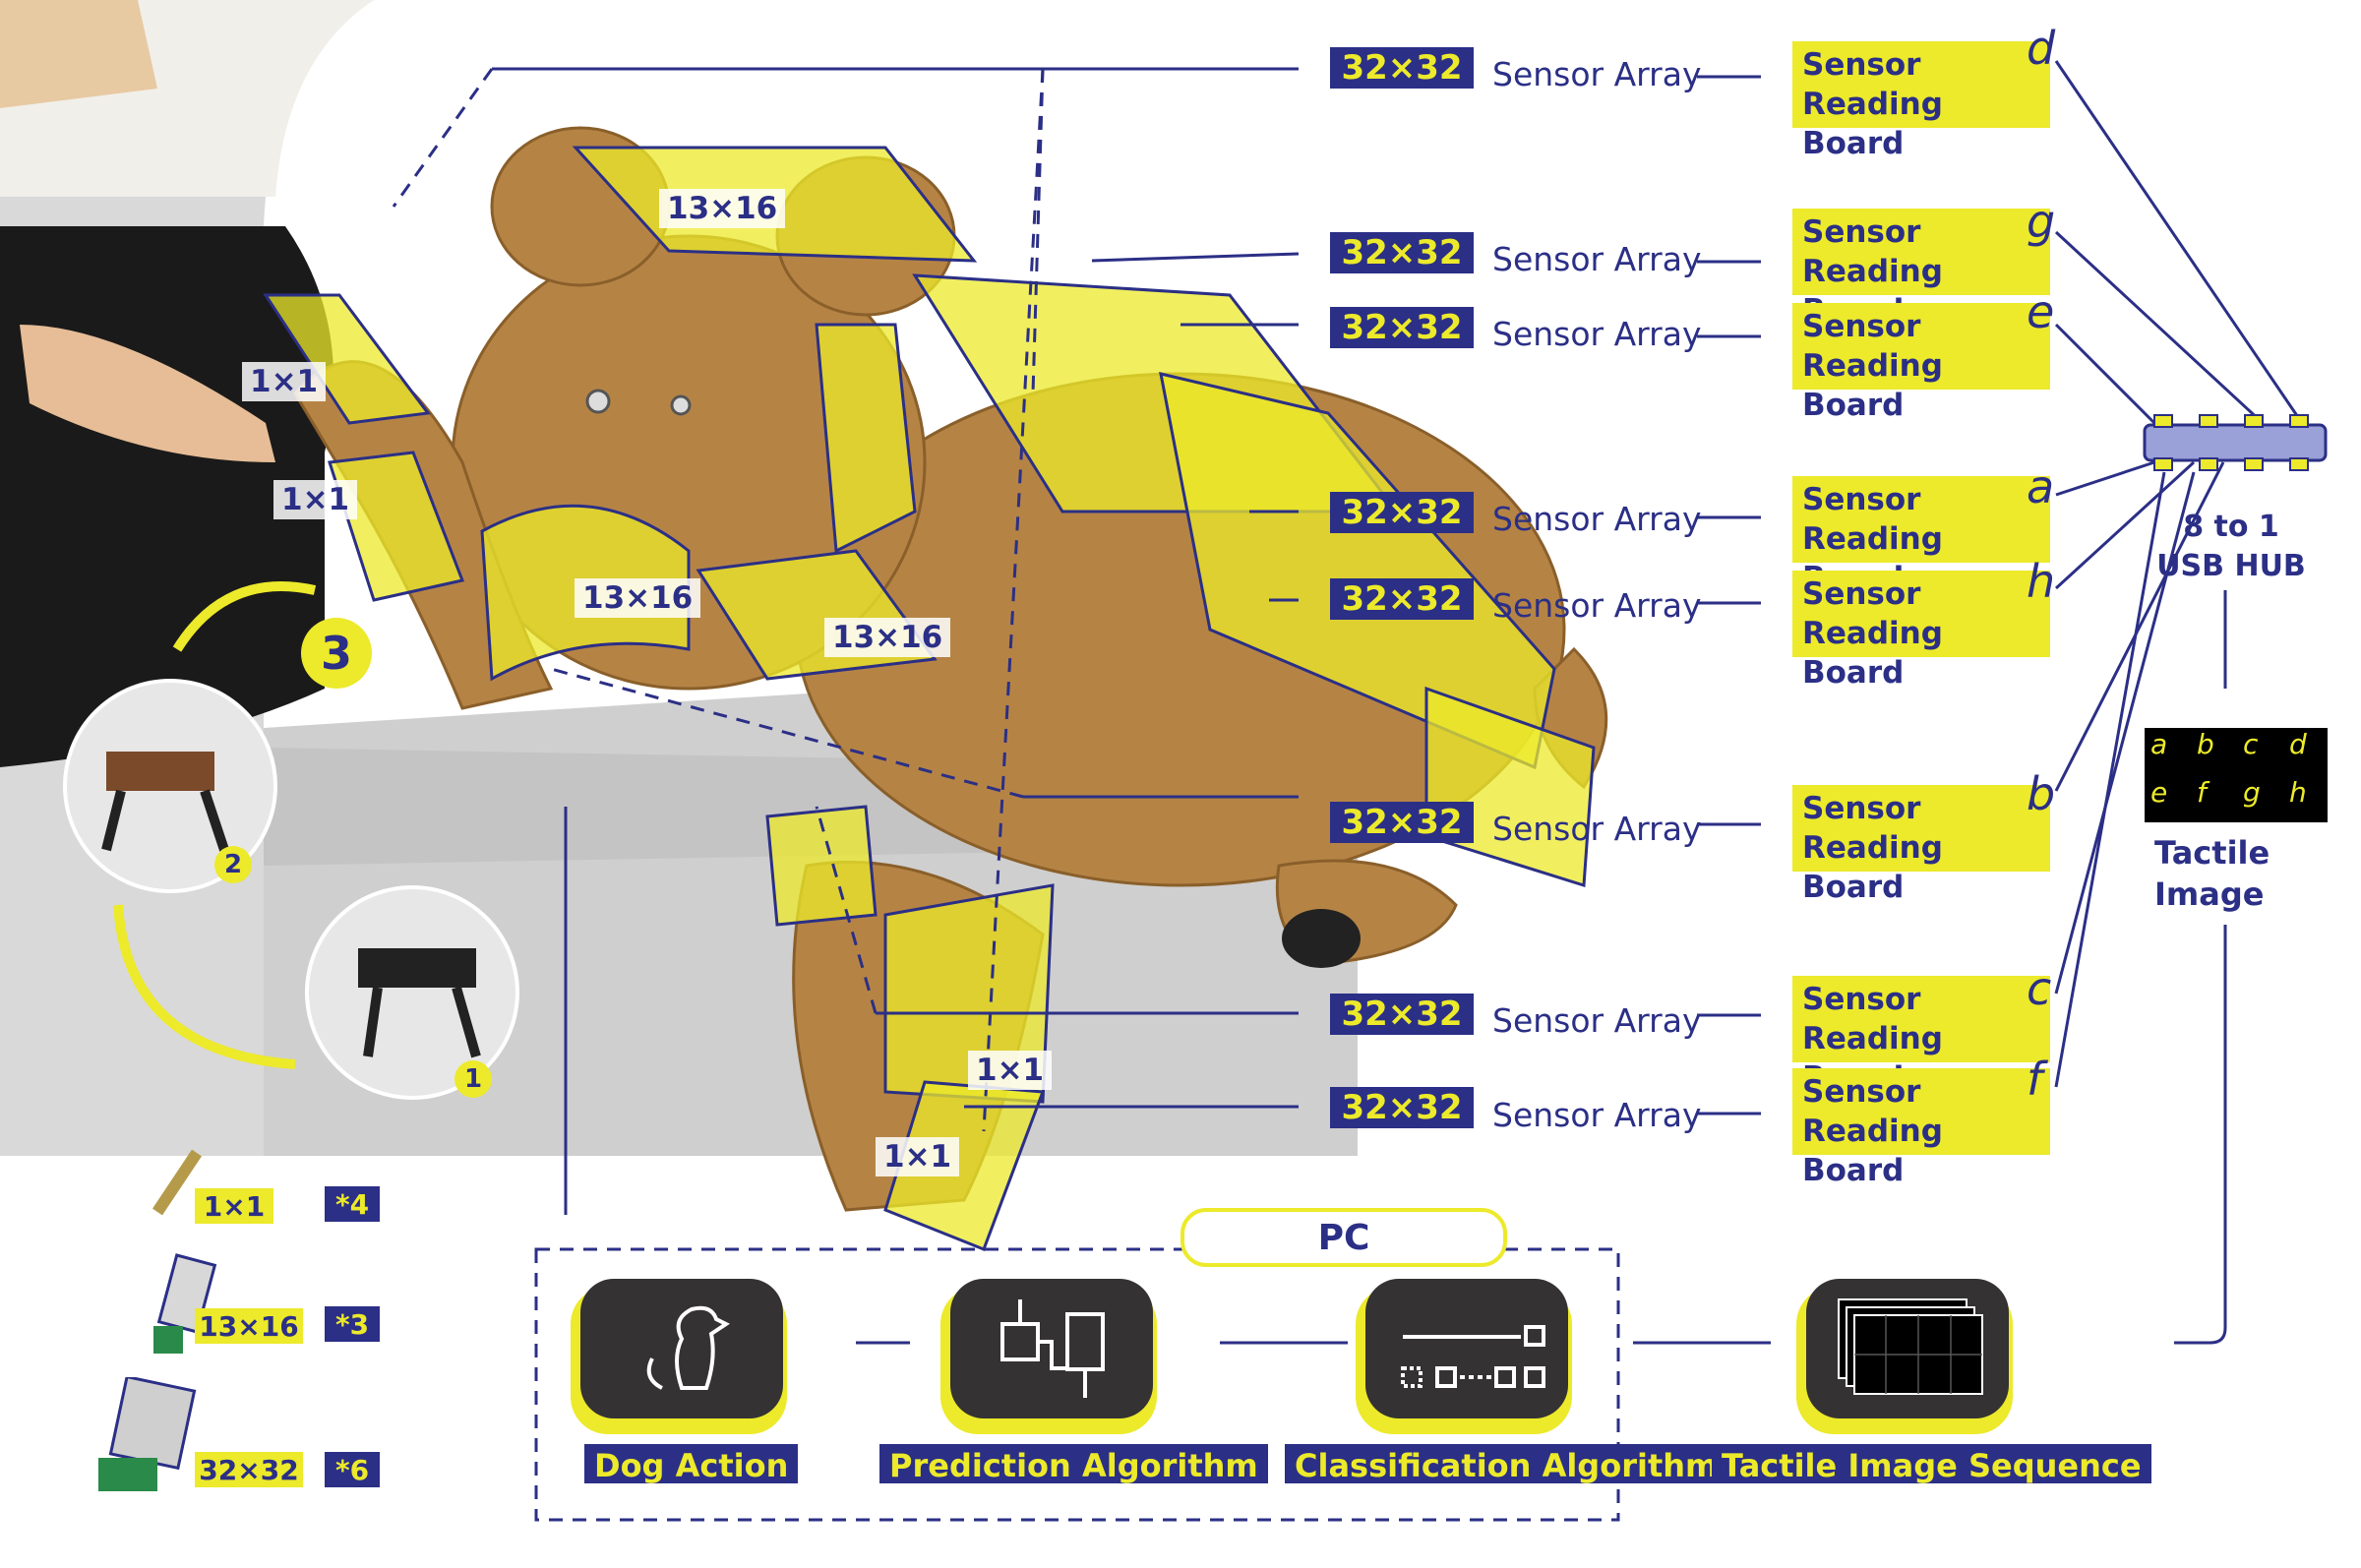  What do you see at coordinates (2212, 874) in the screenshot?
I see `tactile-image-label: Tactile Image` at bounding box center [2212, 874].